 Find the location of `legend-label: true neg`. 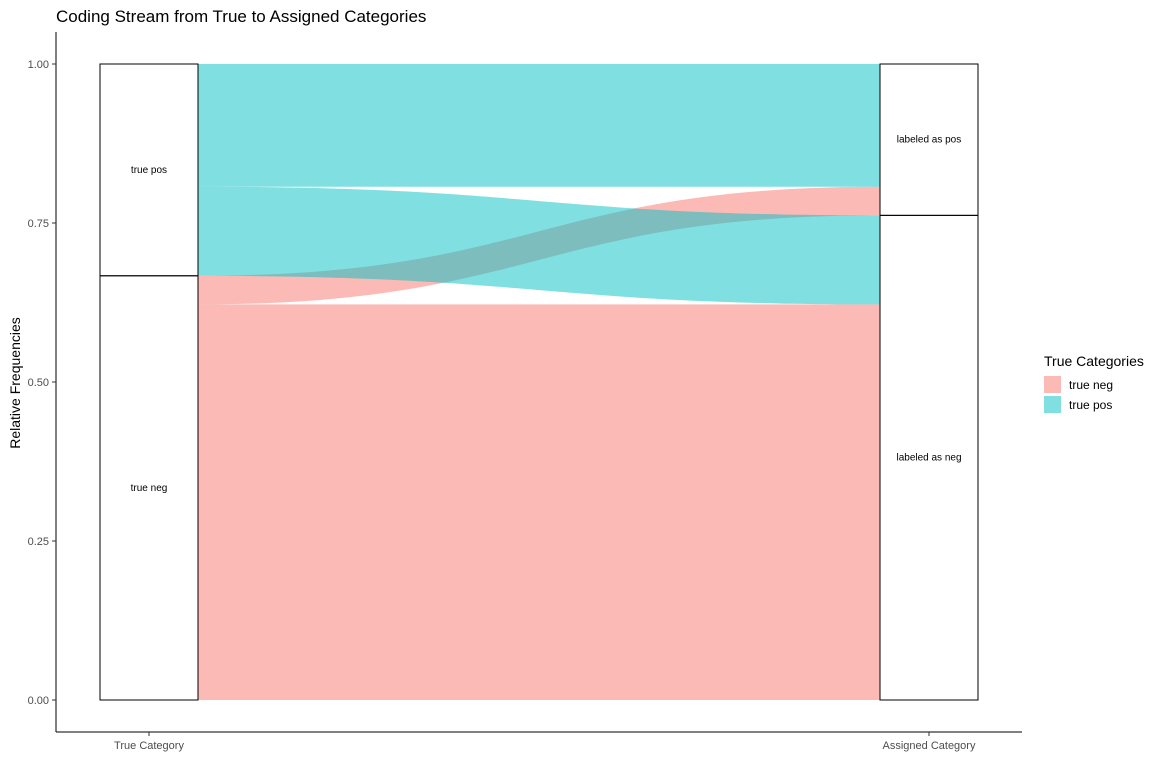

legend-label: true neg is located at coordinates (1091, 385).